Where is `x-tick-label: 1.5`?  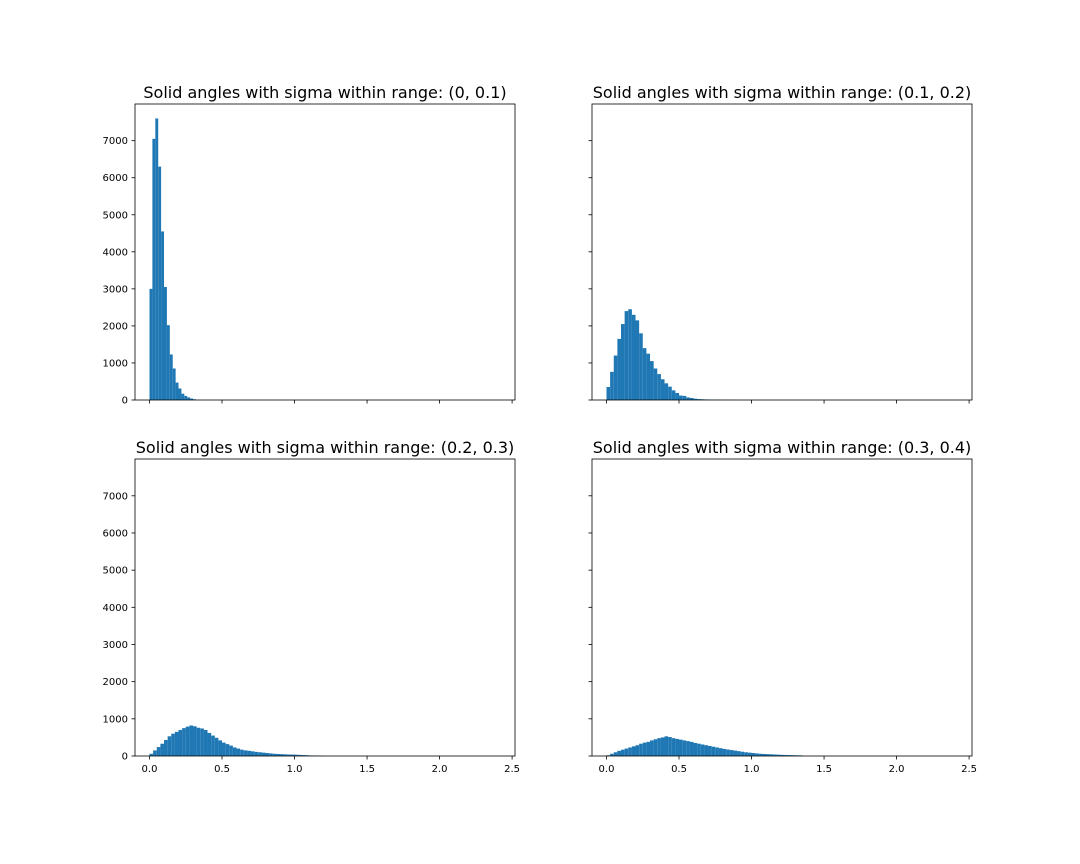 x-tick-label: 1.5 is located at coordinates (824, 769).